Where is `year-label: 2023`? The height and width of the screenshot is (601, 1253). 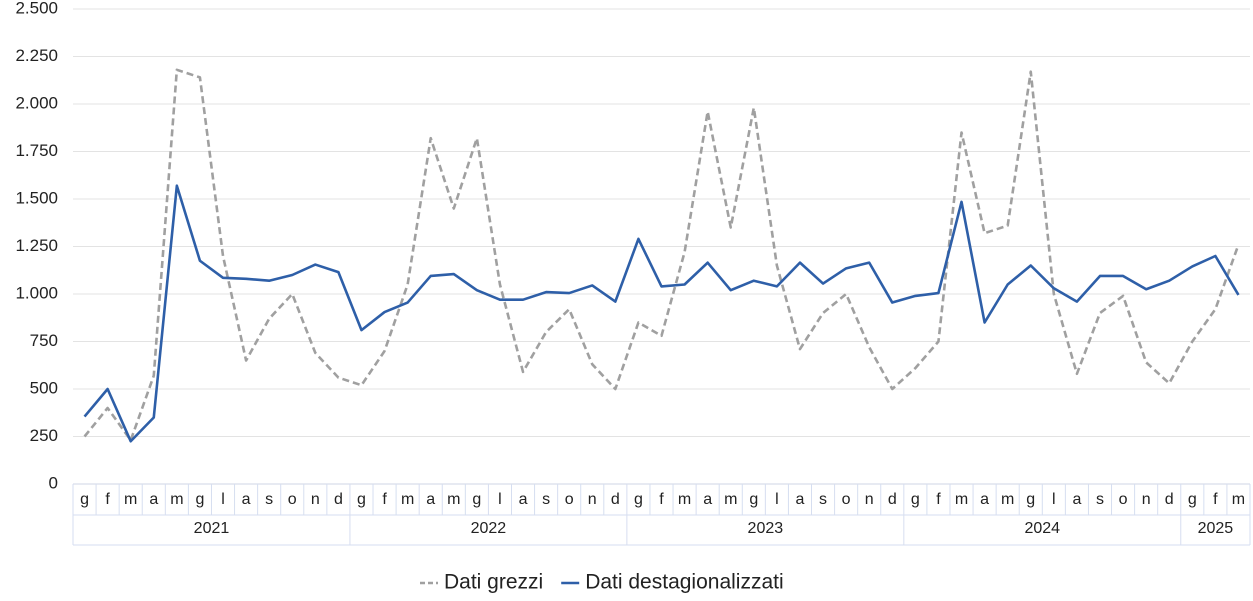
year-label: 2023 is located at coordinates (766, 528).